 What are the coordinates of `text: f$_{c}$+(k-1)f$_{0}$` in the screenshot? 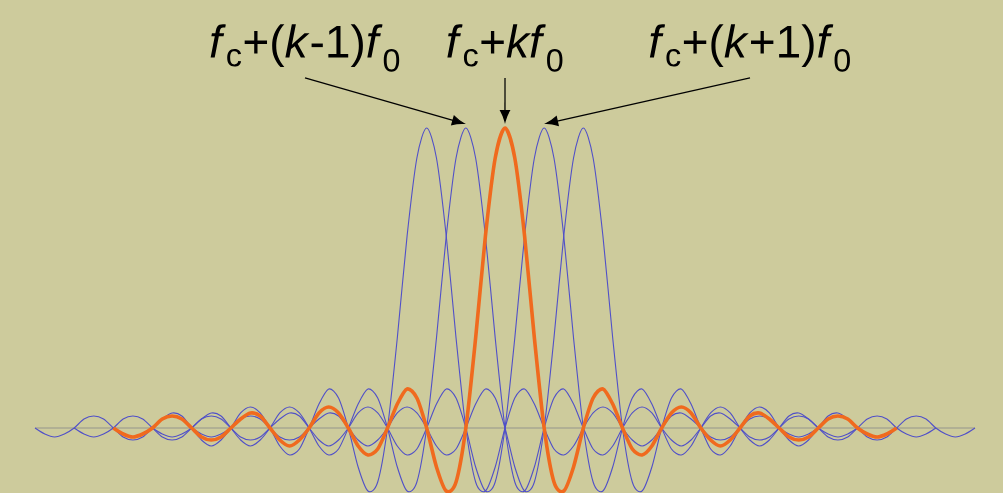 It's located at (305, 48).